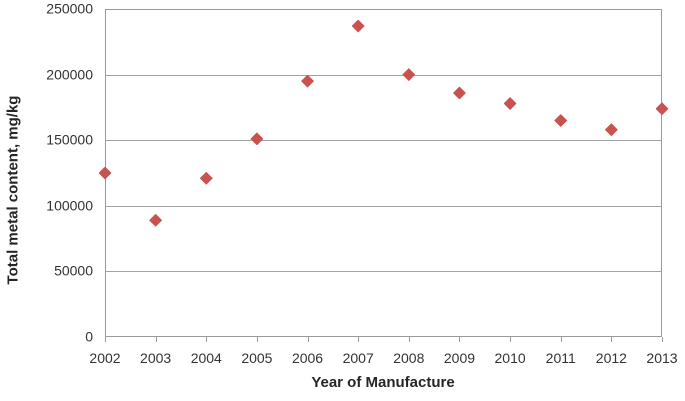 Image resolution: width=685 pixels, height=401 pixels. What do you see at coordinates (358, 26) in the screenshot?
I see `data-point-2007` at bounding box center [358, 26].